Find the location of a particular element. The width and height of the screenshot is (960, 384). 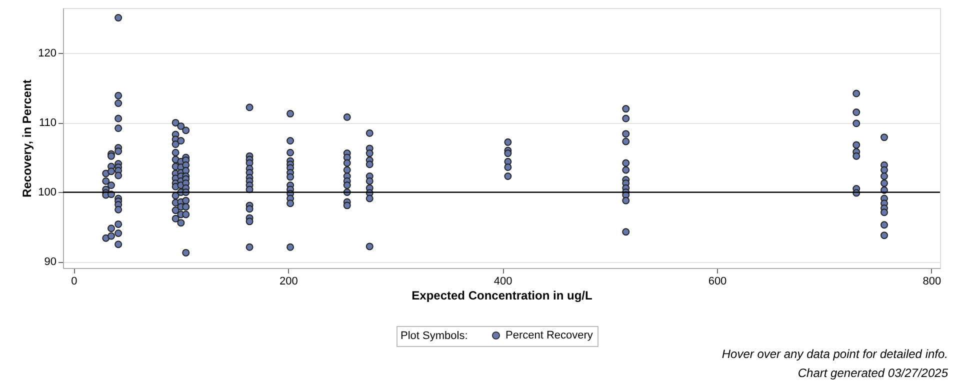

text: Hover over any data point for detailed info. is located at coordinates (835, 354).